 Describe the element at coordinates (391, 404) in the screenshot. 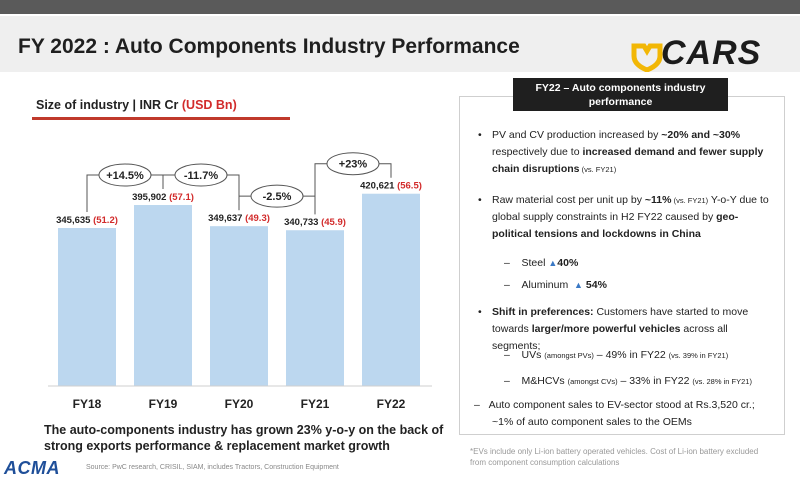

I see `x-tick-label: FY22` at that location.